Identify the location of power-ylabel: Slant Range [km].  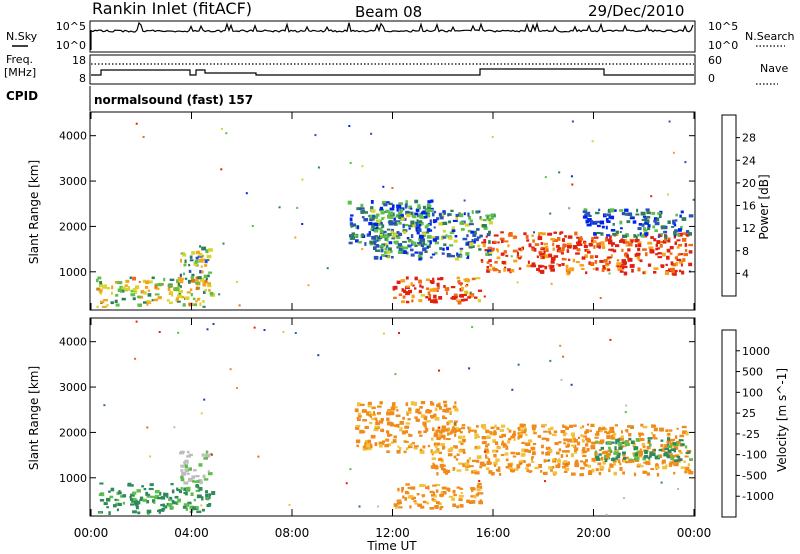
(34, 212).